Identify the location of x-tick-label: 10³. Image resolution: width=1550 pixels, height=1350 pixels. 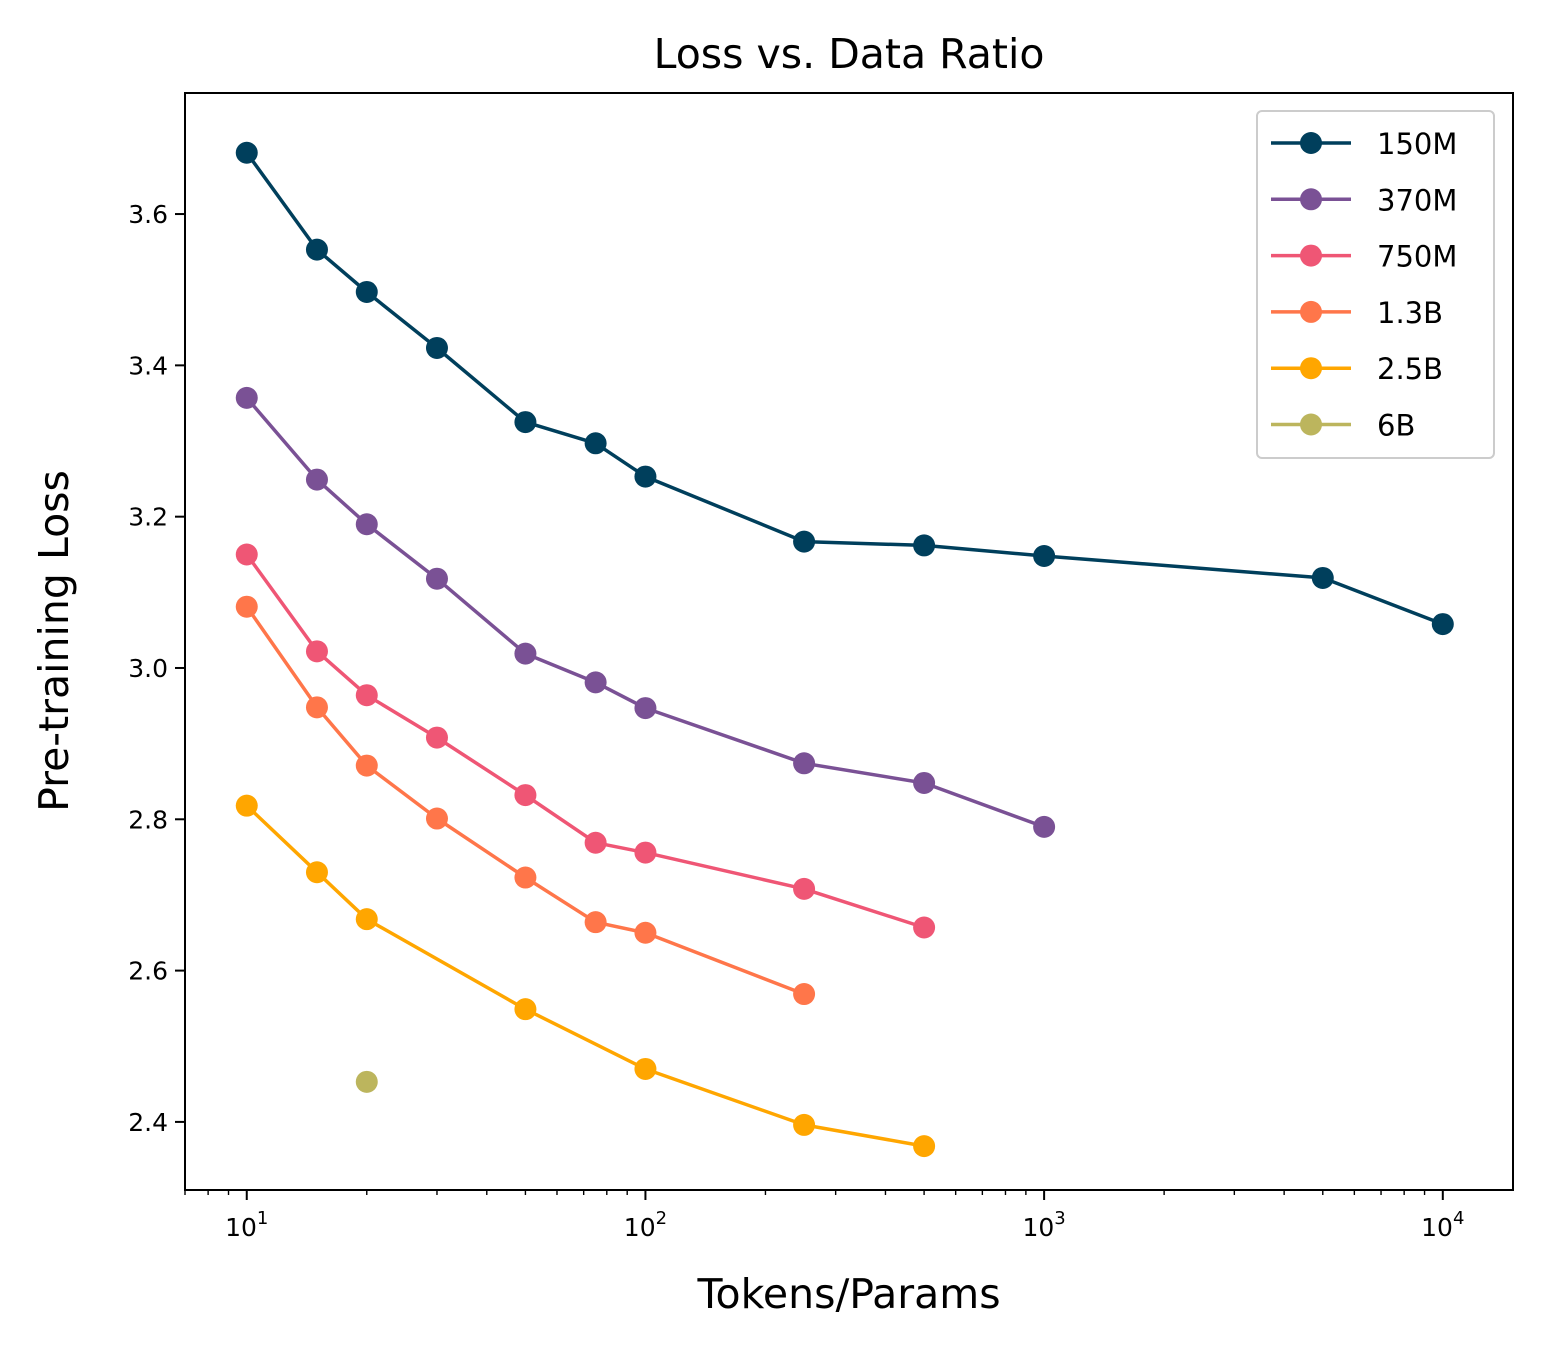
(1043, 1225).